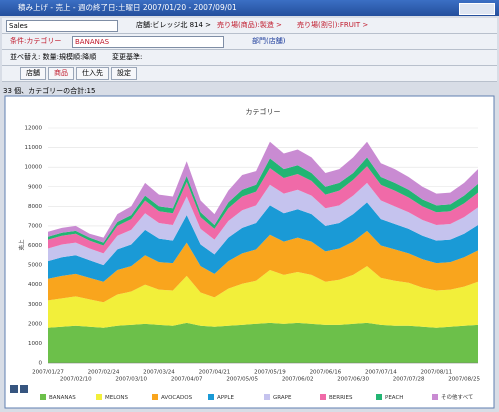 This screenshot has width=499, height=412. Describe the element at coordinates (35, 187) in the screenshot. I see `y-tick-label: 9000` at that location.